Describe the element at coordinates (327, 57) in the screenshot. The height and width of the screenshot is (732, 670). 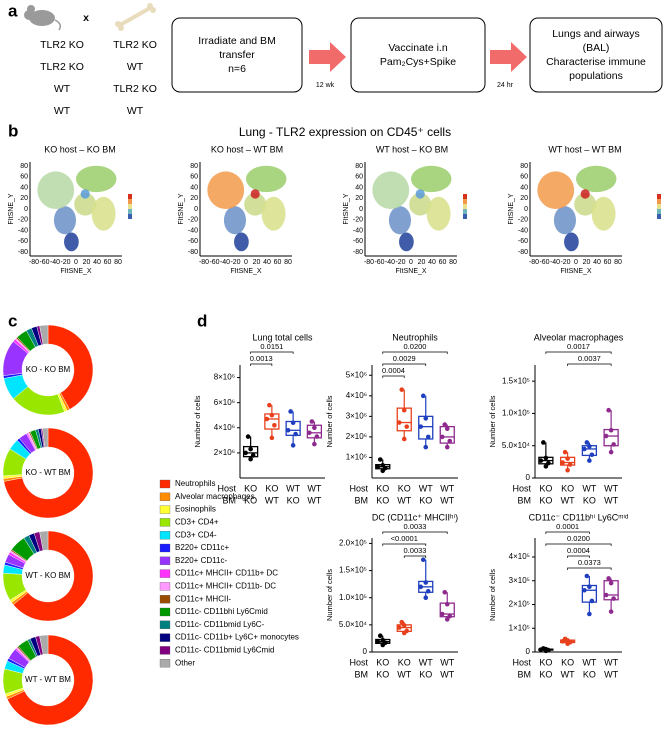
I see `arrow` at that location.